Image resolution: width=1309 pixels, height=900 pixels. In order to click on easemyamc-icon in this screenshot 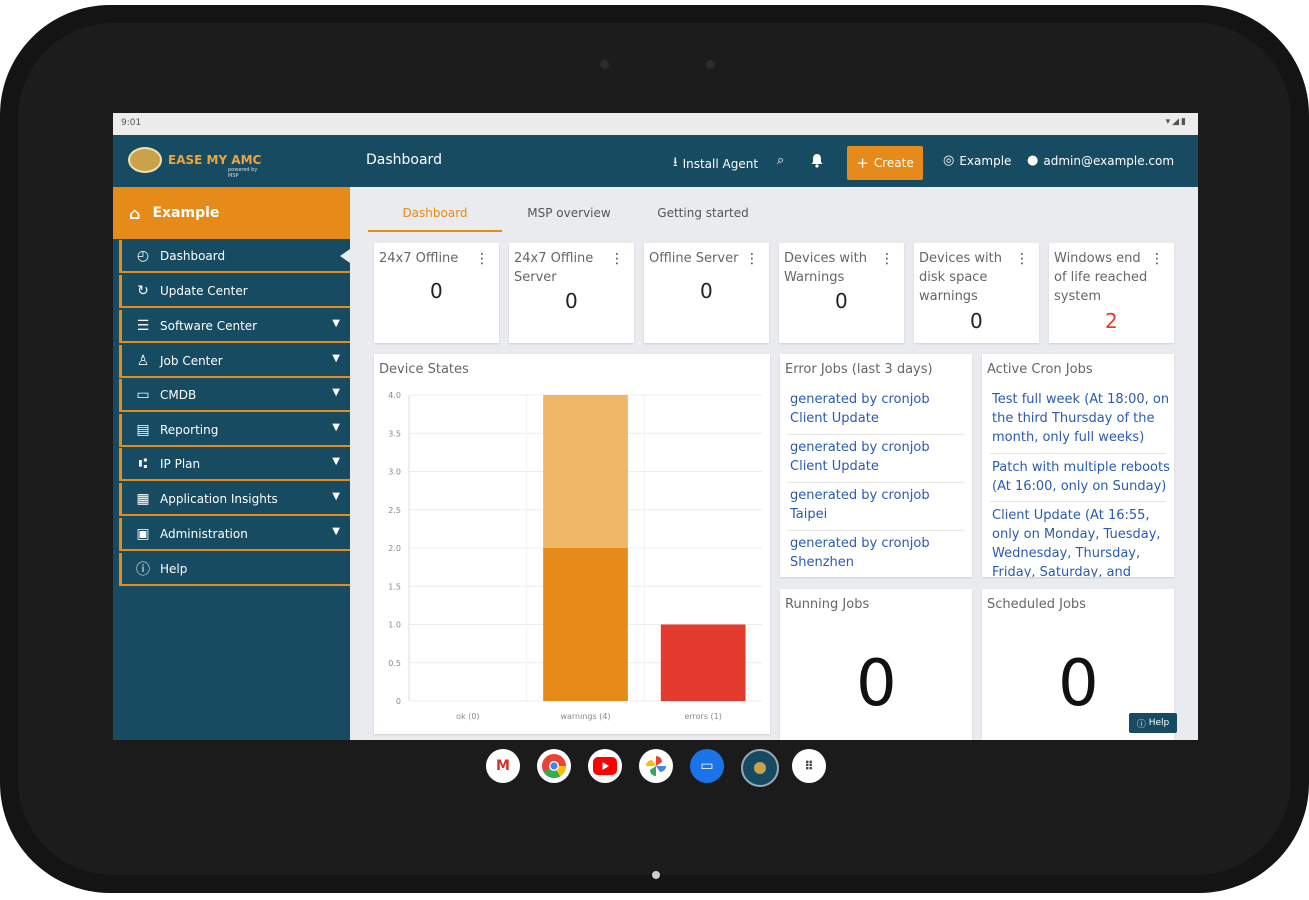, I will do `click(760, 768)`.